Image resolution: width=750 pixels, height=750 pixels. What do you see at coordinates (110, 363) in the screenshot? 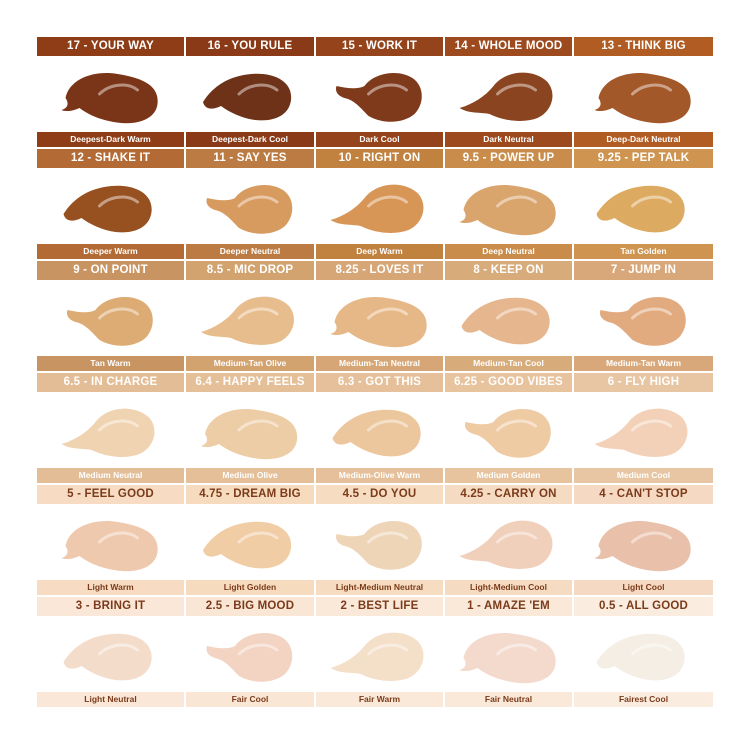
I see `shade-undertone: Tan Warm` at bounding box center [110, 363].